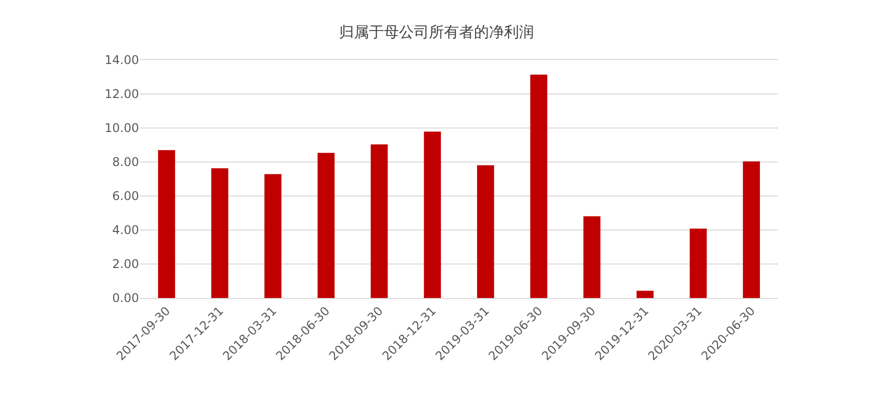  I want to click on y-tick-label: 0.00, so click(125, 298).